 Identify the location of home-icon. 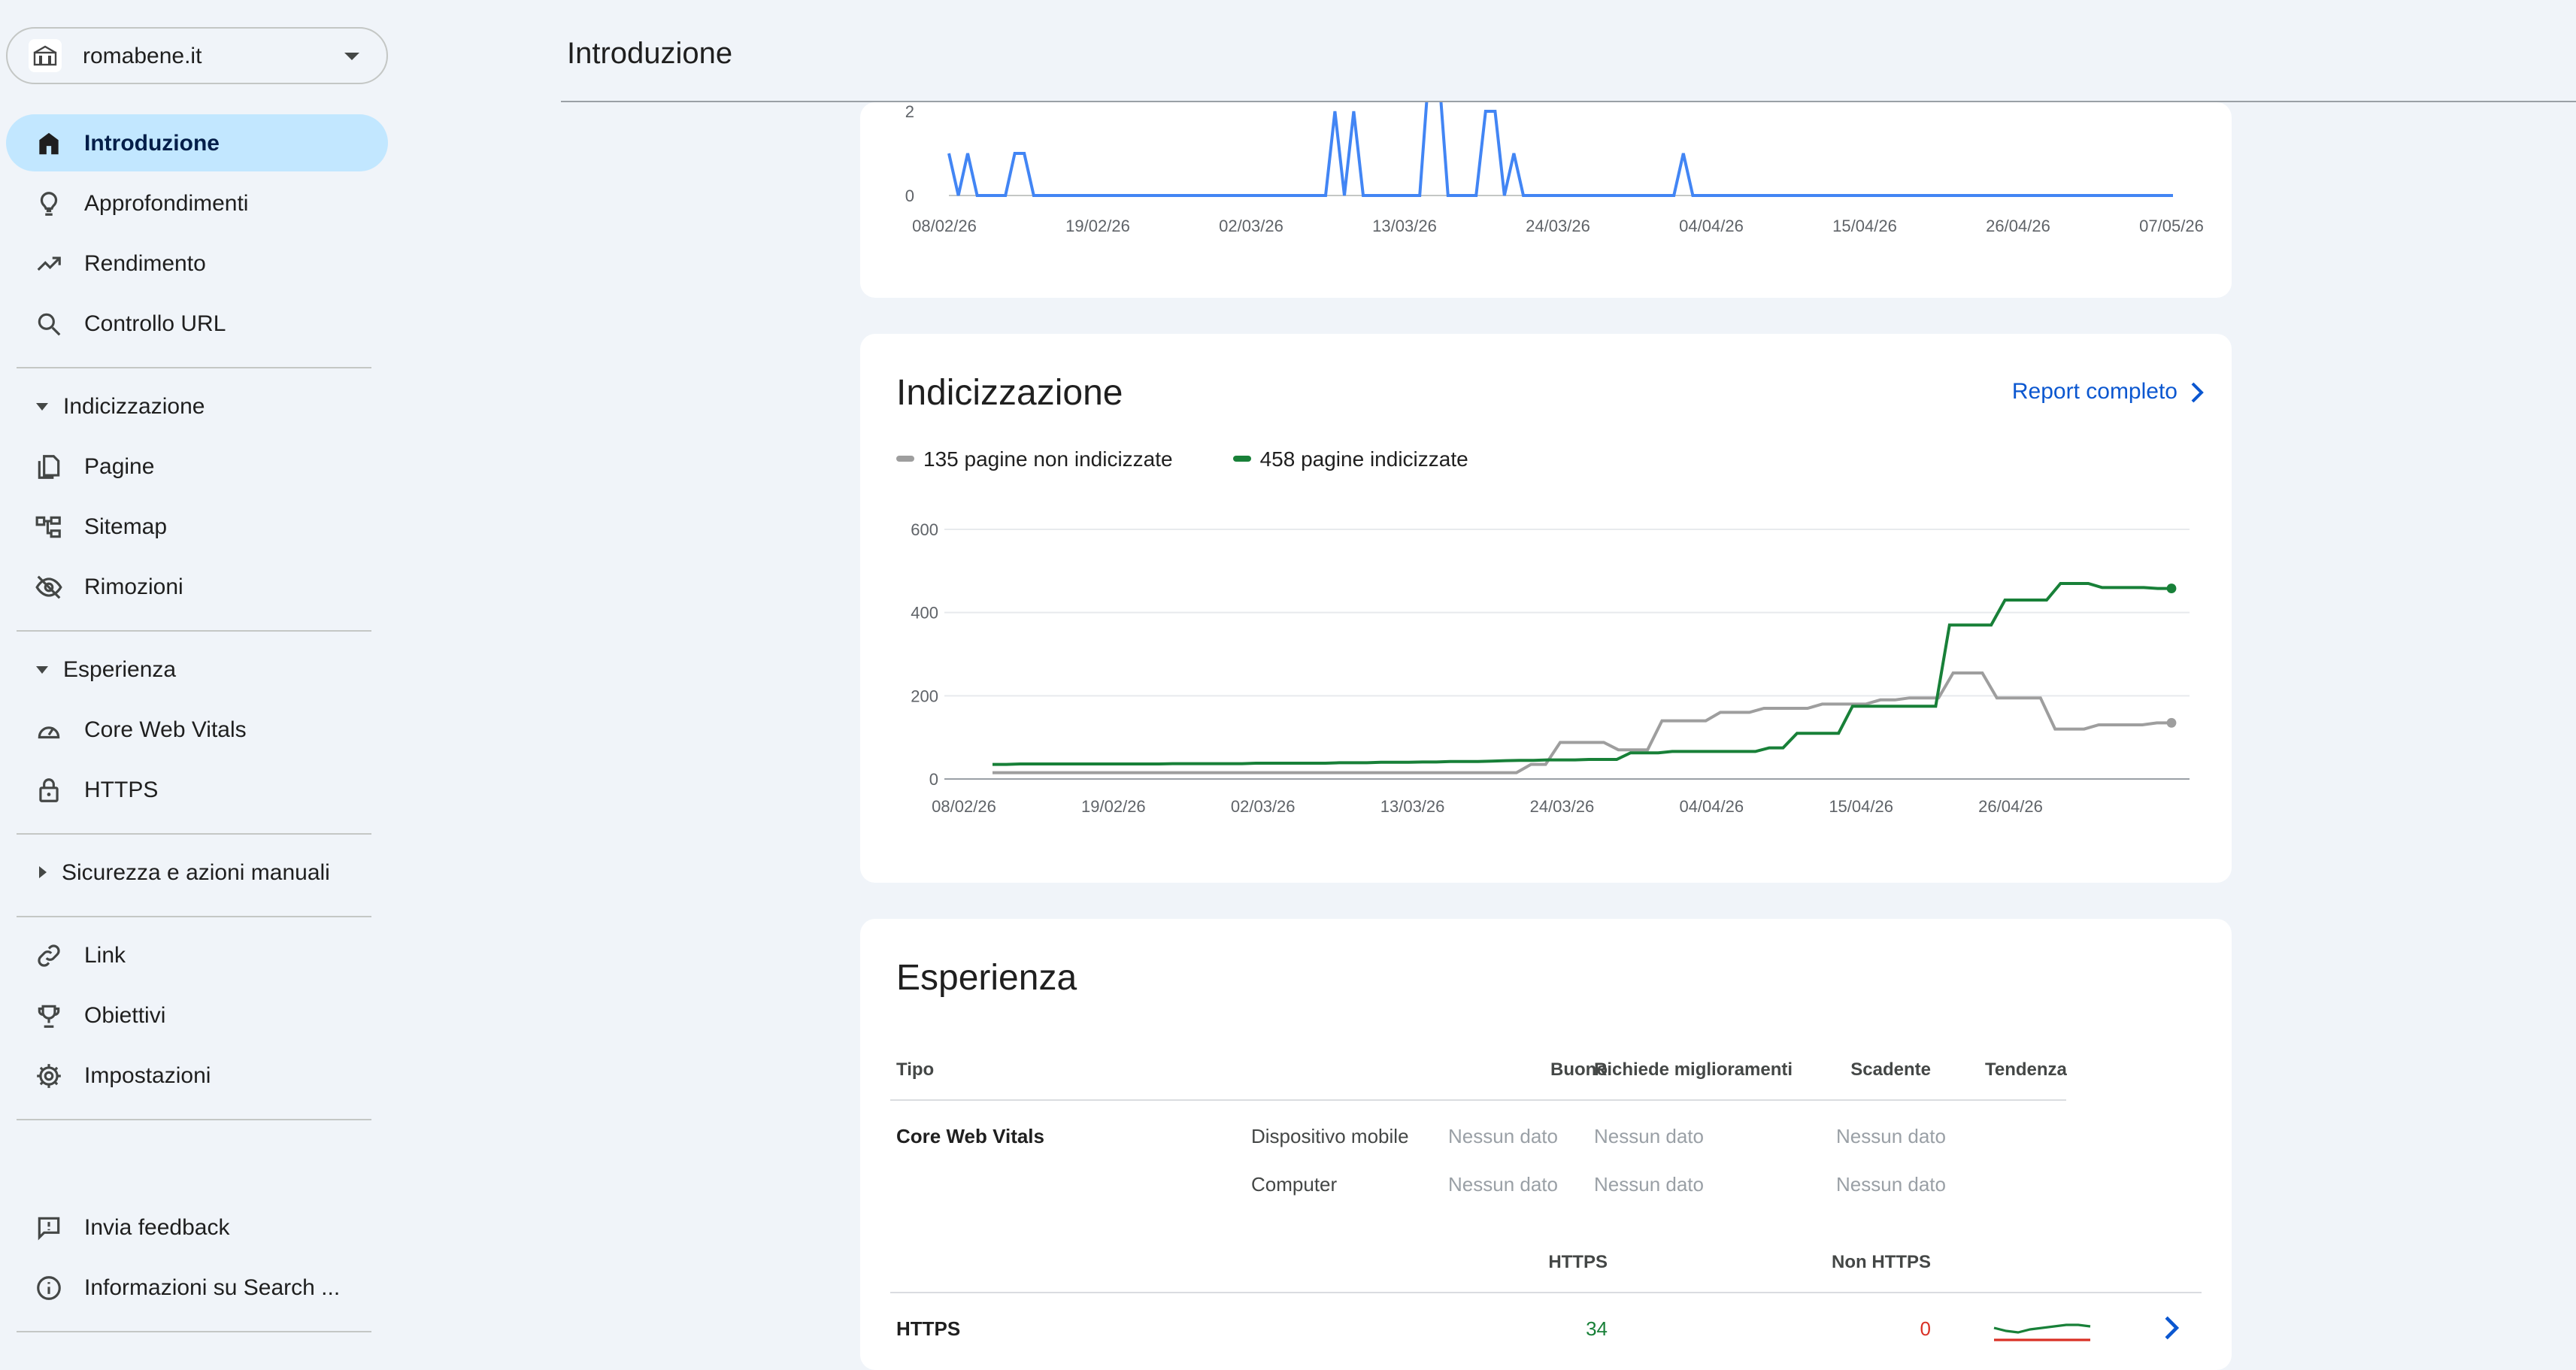
(48, 143).